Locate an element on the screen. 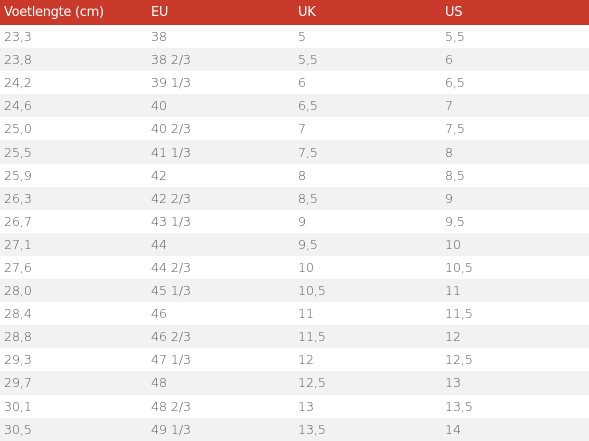 Image resolution: width=589 pixels, height=441 pixels. table-cell: 5 is located at coordinates (302, 37).